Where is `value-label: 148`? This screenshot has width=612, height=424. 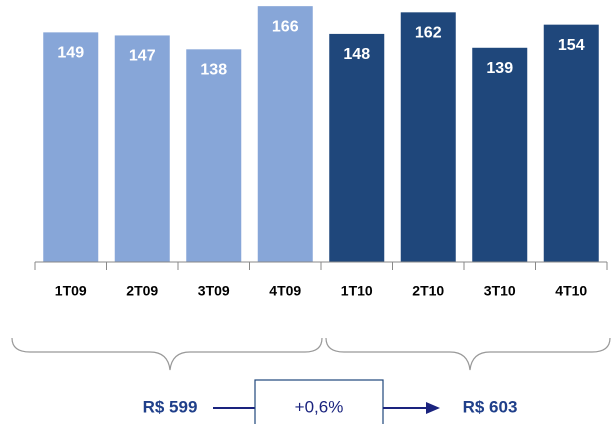
value-label: 148 is located at coordinates (356, 54).